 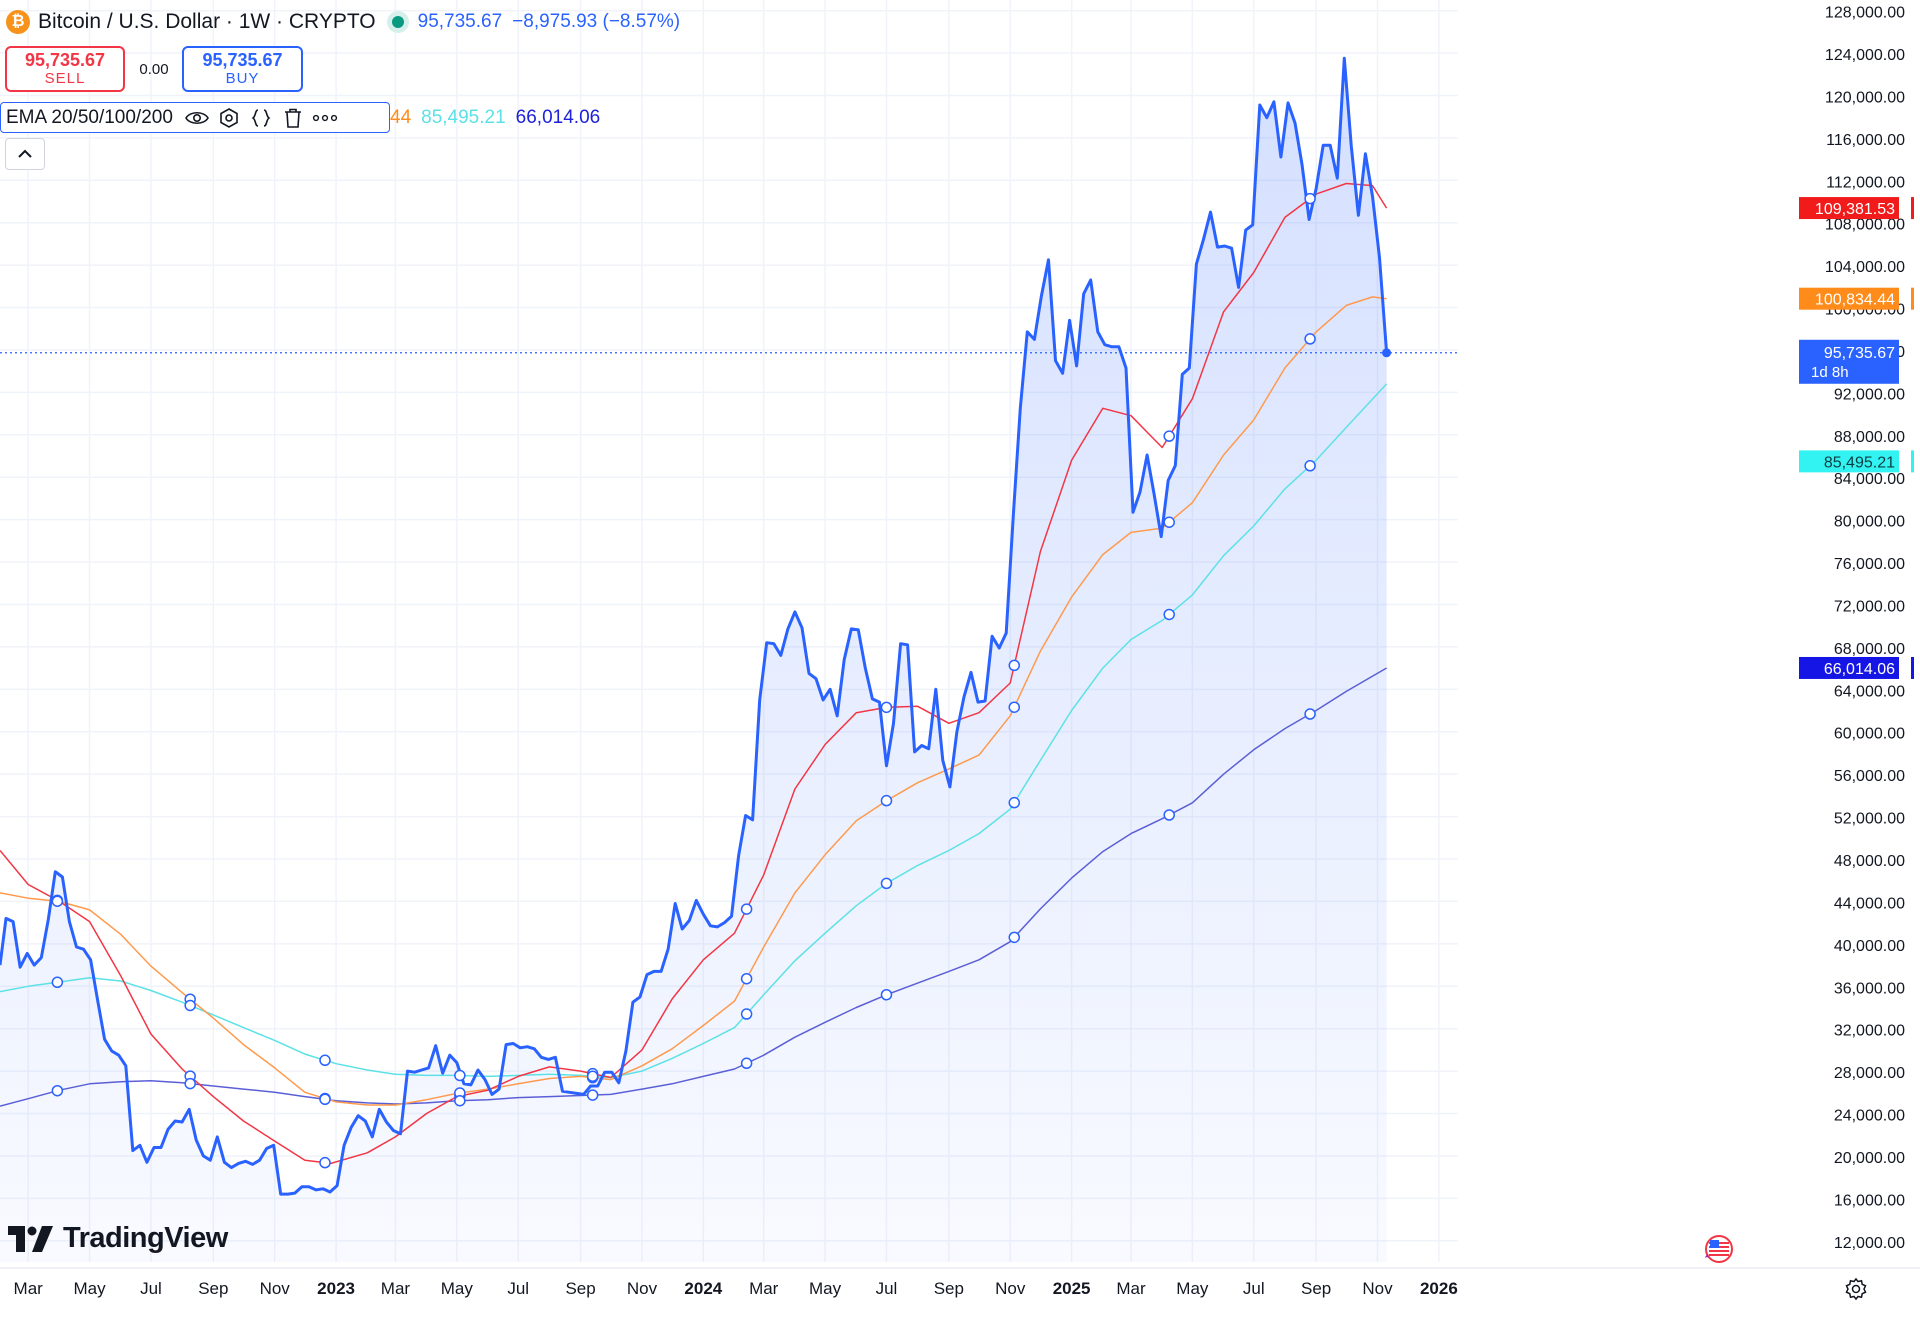 What do you see at coordinates (30, 1238) in the screenshot?
I see `tradingview-logo-icon` at bounding box center [30, 1238].